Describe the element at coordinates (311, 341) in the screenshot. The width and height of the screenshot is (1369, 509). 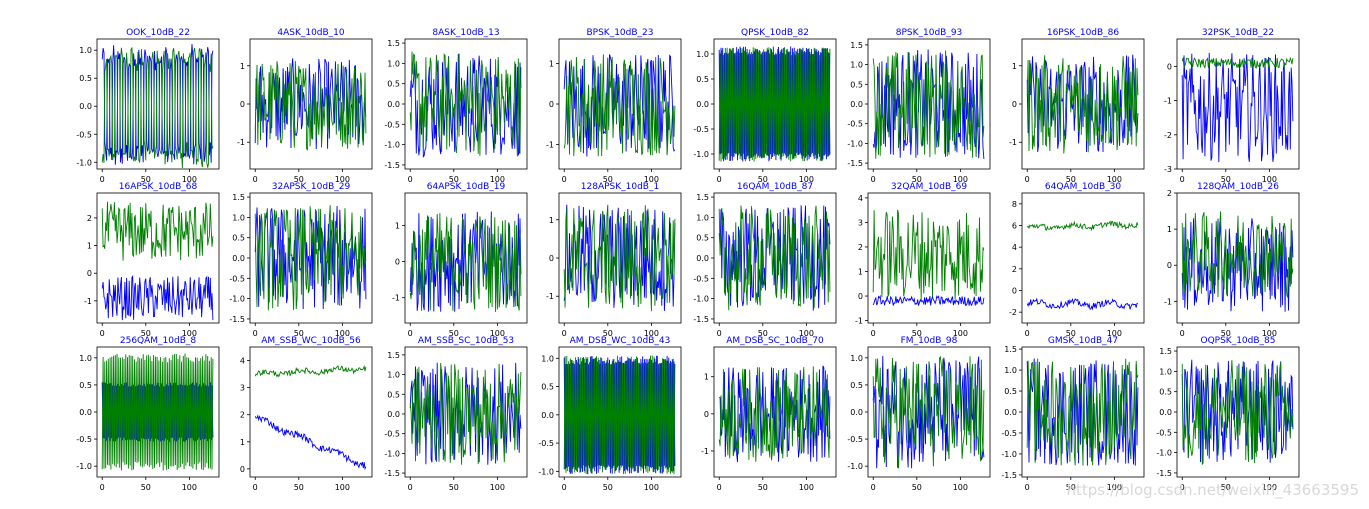
I see `subplot-title: AM_SSB_WC_10dB_56` at that location.